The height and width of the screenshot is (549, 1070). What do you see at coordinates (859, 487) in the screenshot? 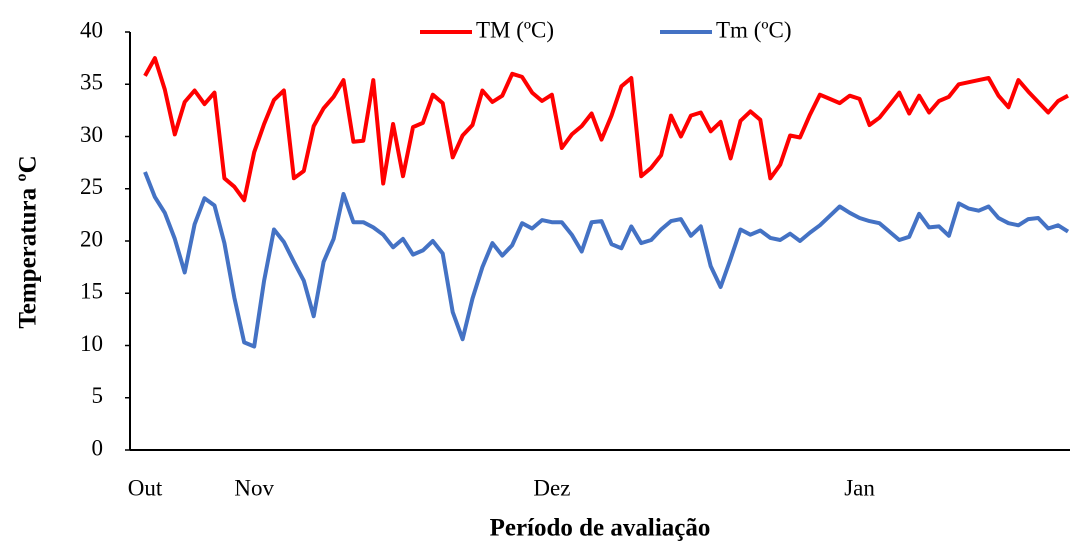
I see `x-tick-label: Jan` at bounding box center [859, 487].